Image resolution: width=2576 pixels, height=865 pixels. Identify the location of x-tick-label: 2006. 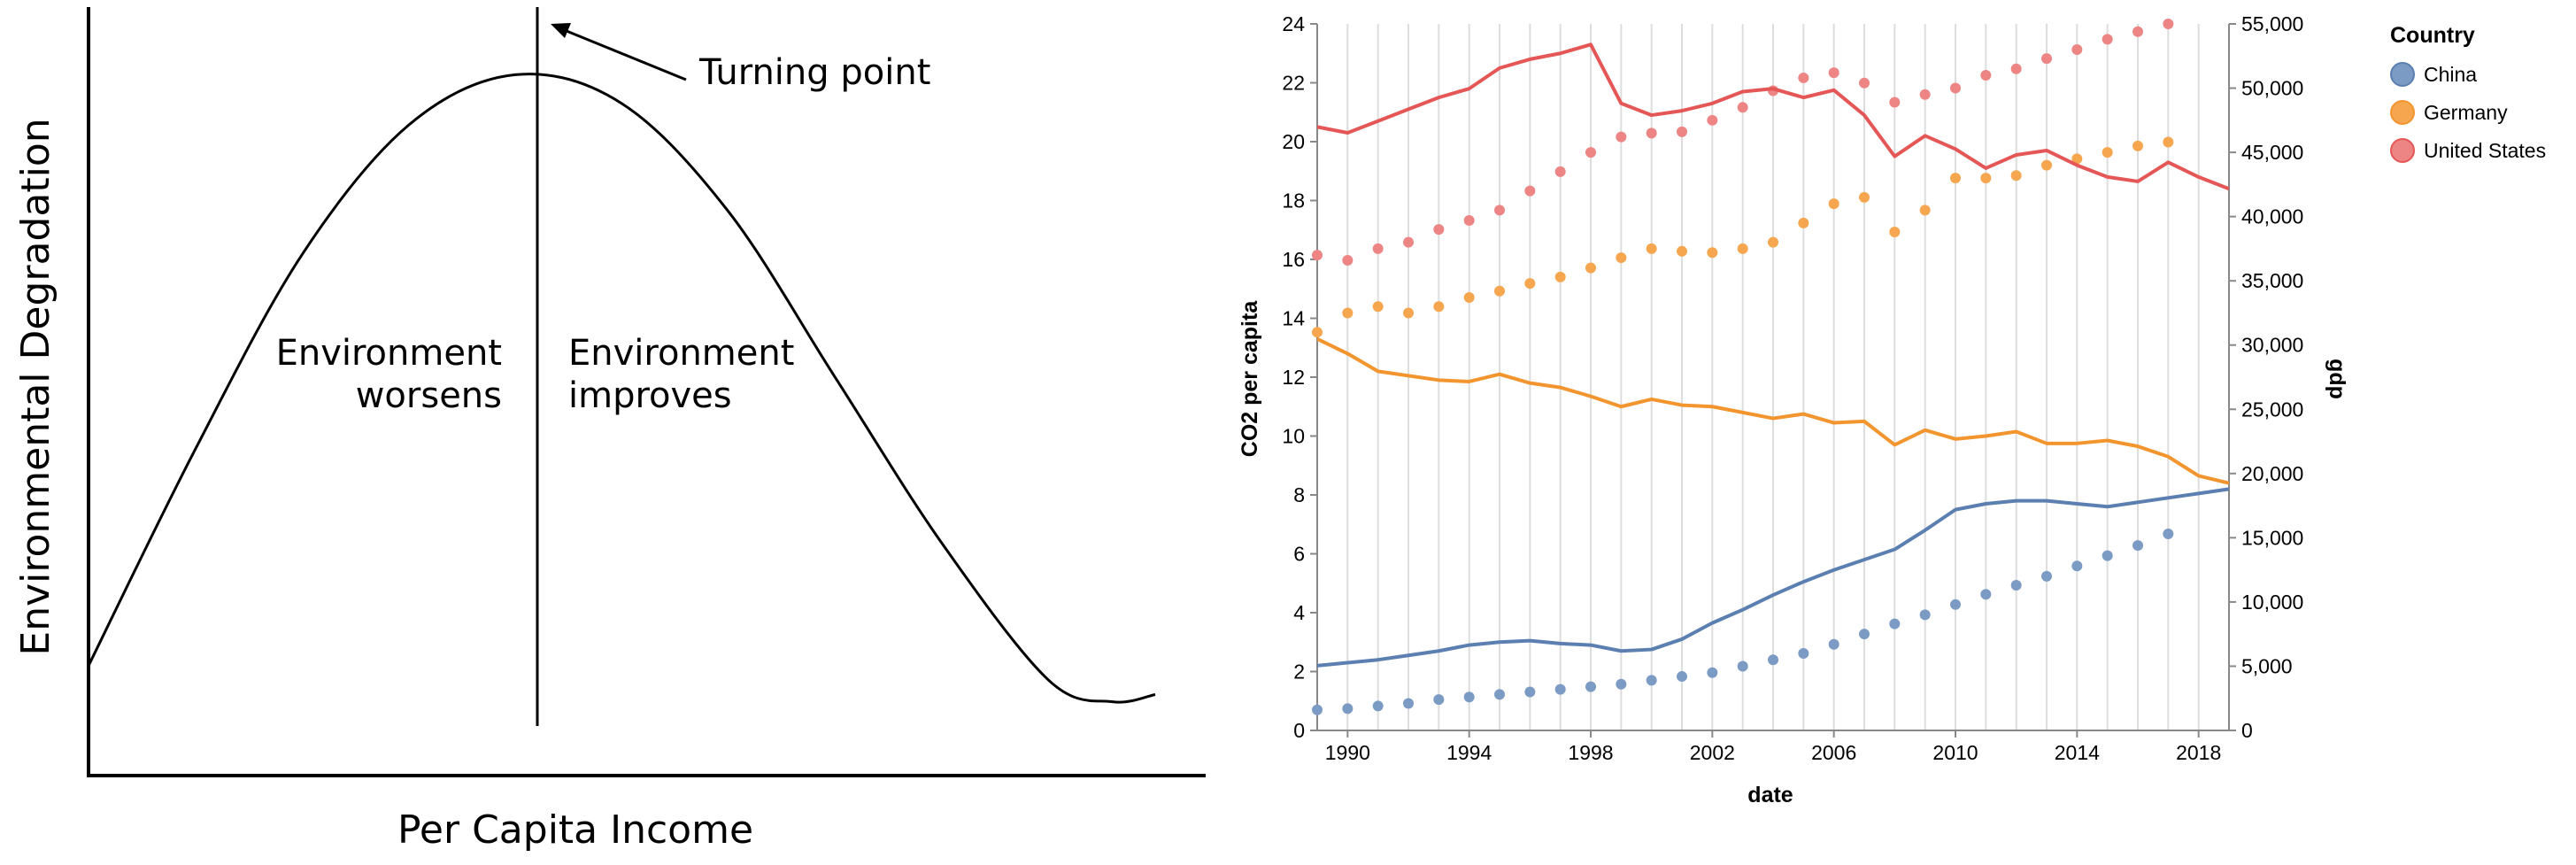
(1833, 752).